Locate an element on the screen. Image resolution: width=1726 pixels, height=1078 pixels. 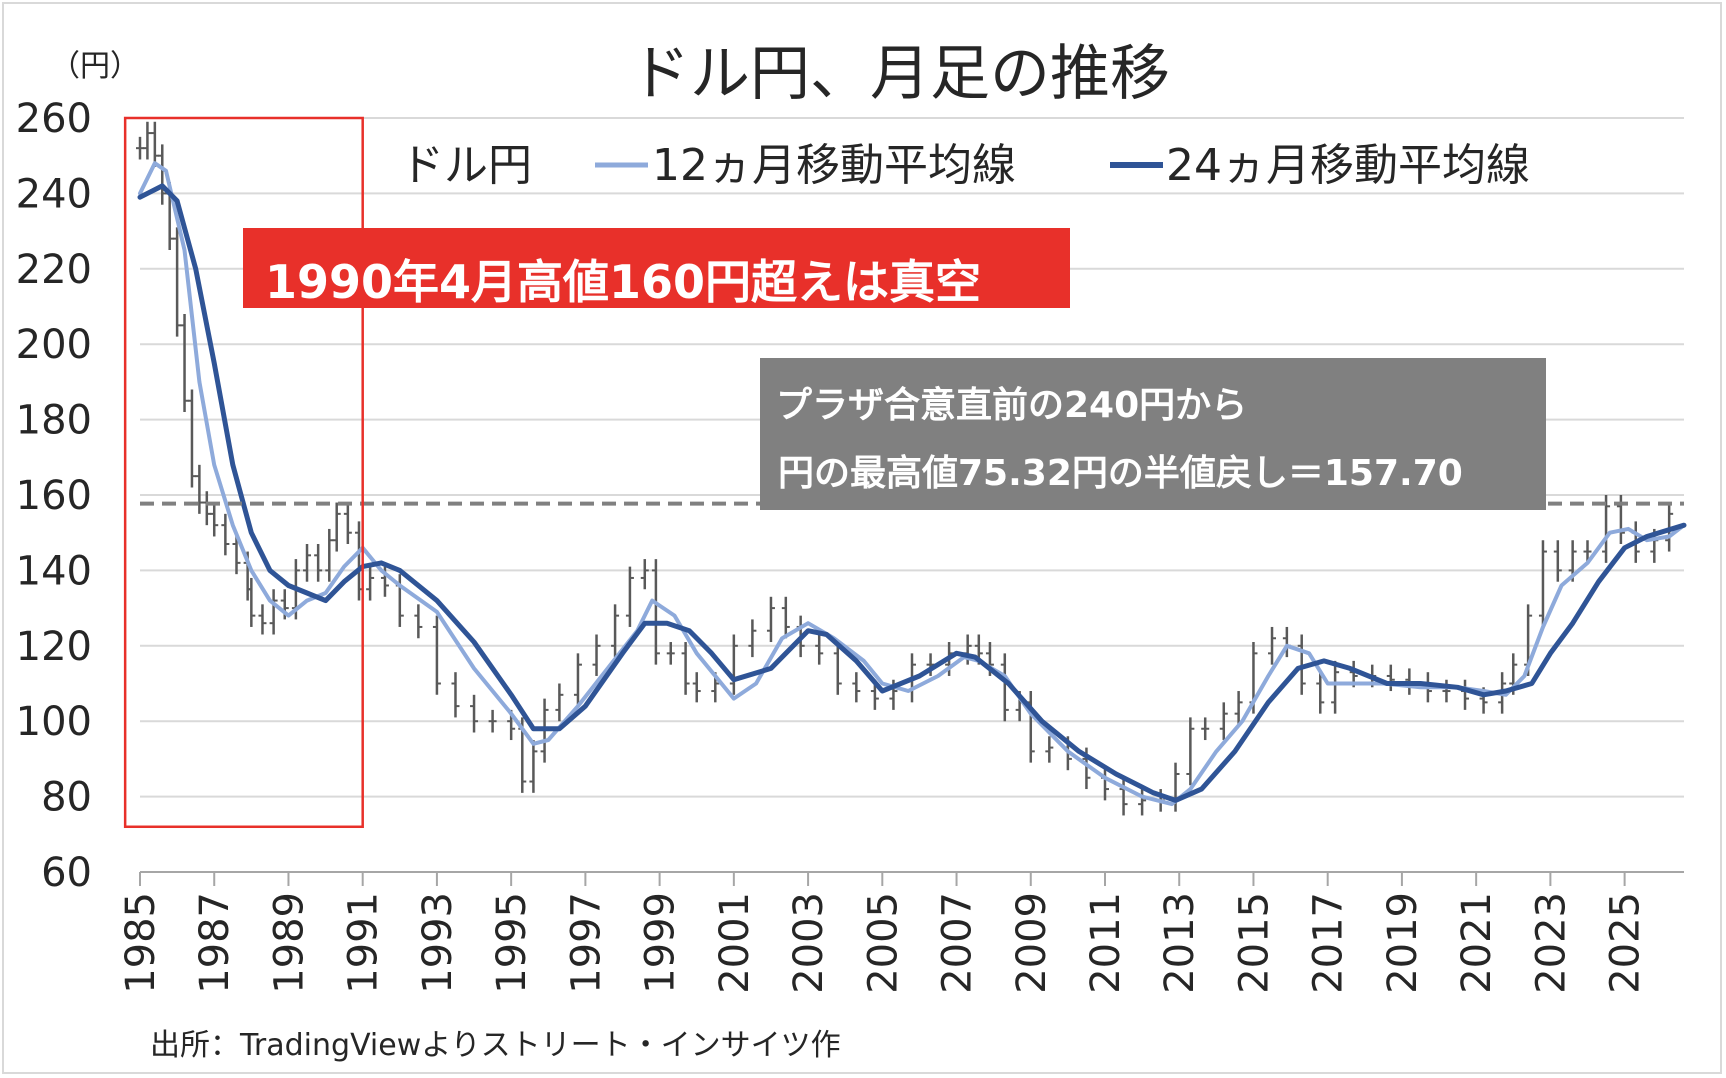
y-axis-ticks: 60 80 100 120 140 160 180 200 220 240 260 is located at coordinates (54, 496).